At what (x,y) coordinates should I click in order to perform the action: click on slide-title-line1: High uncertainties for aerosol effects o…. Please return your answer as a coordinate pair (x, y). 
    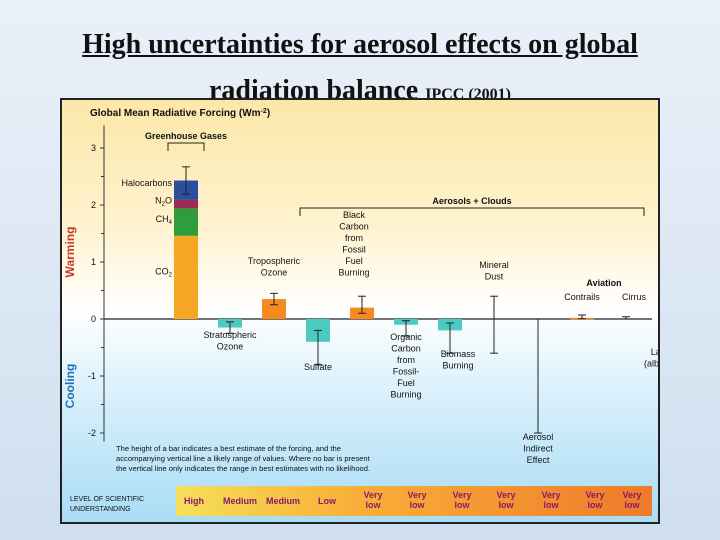
    Looking at the image, I should click on (360, 44).